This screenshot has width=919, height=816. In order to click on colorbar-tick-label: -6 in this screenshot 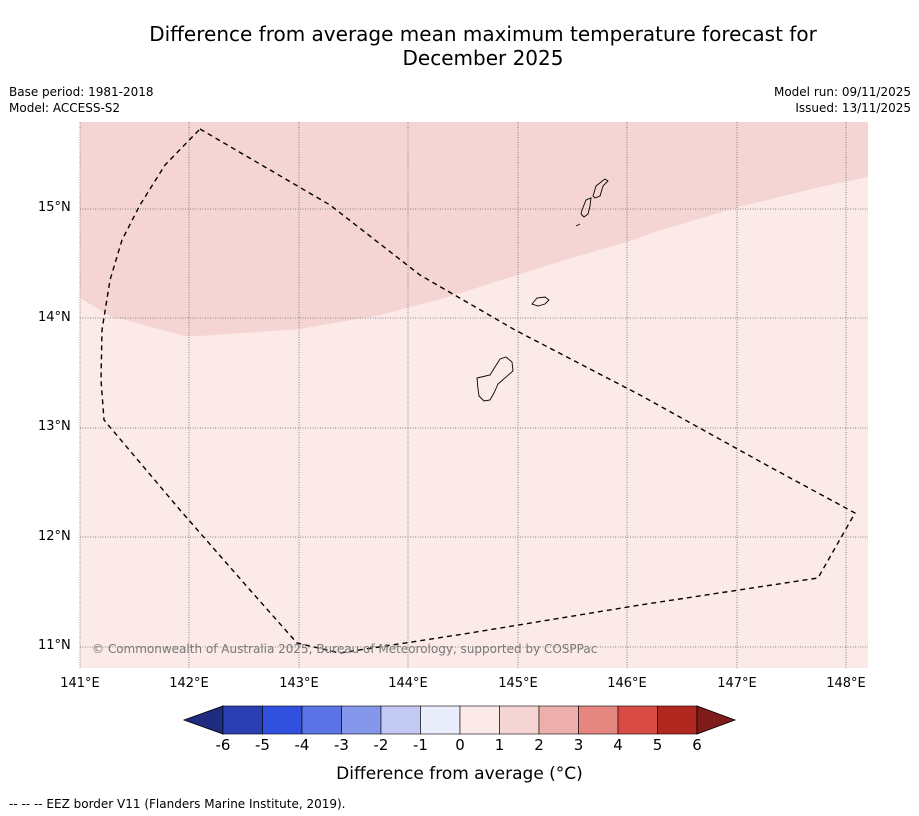, I will do `click(223, 745)`.